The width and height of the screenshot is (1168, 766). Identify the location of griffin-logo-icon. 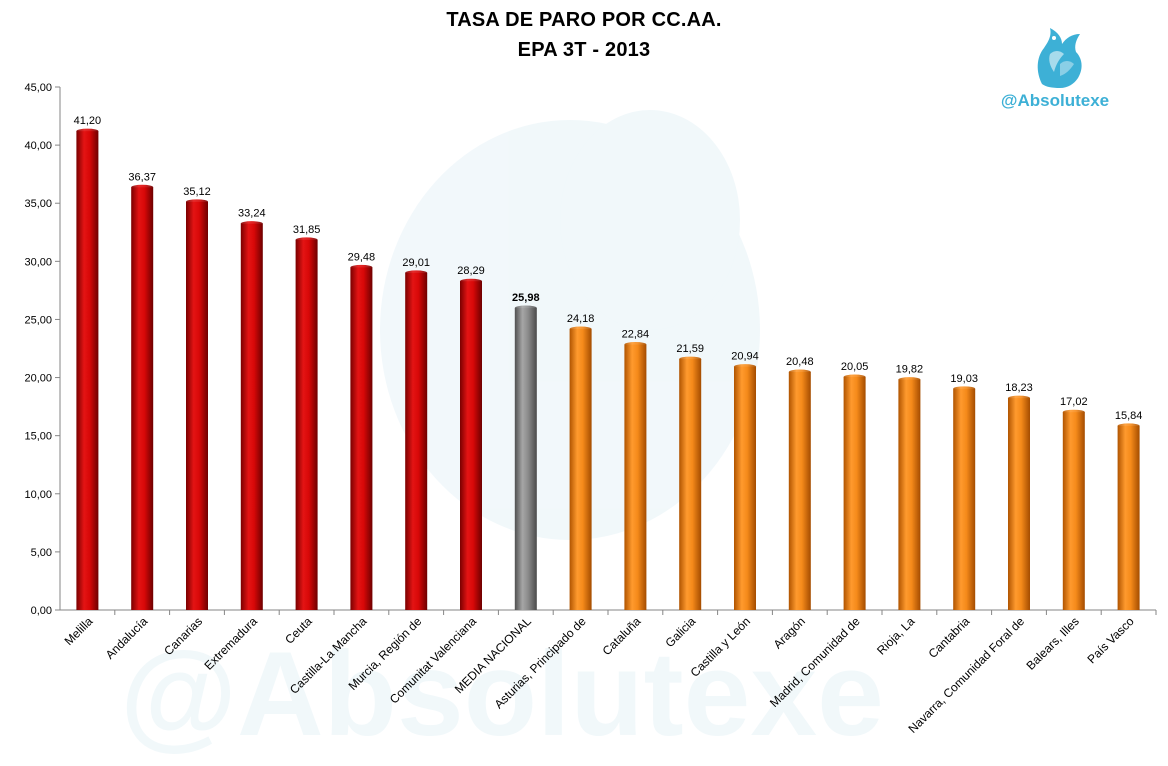
(1059, 58).